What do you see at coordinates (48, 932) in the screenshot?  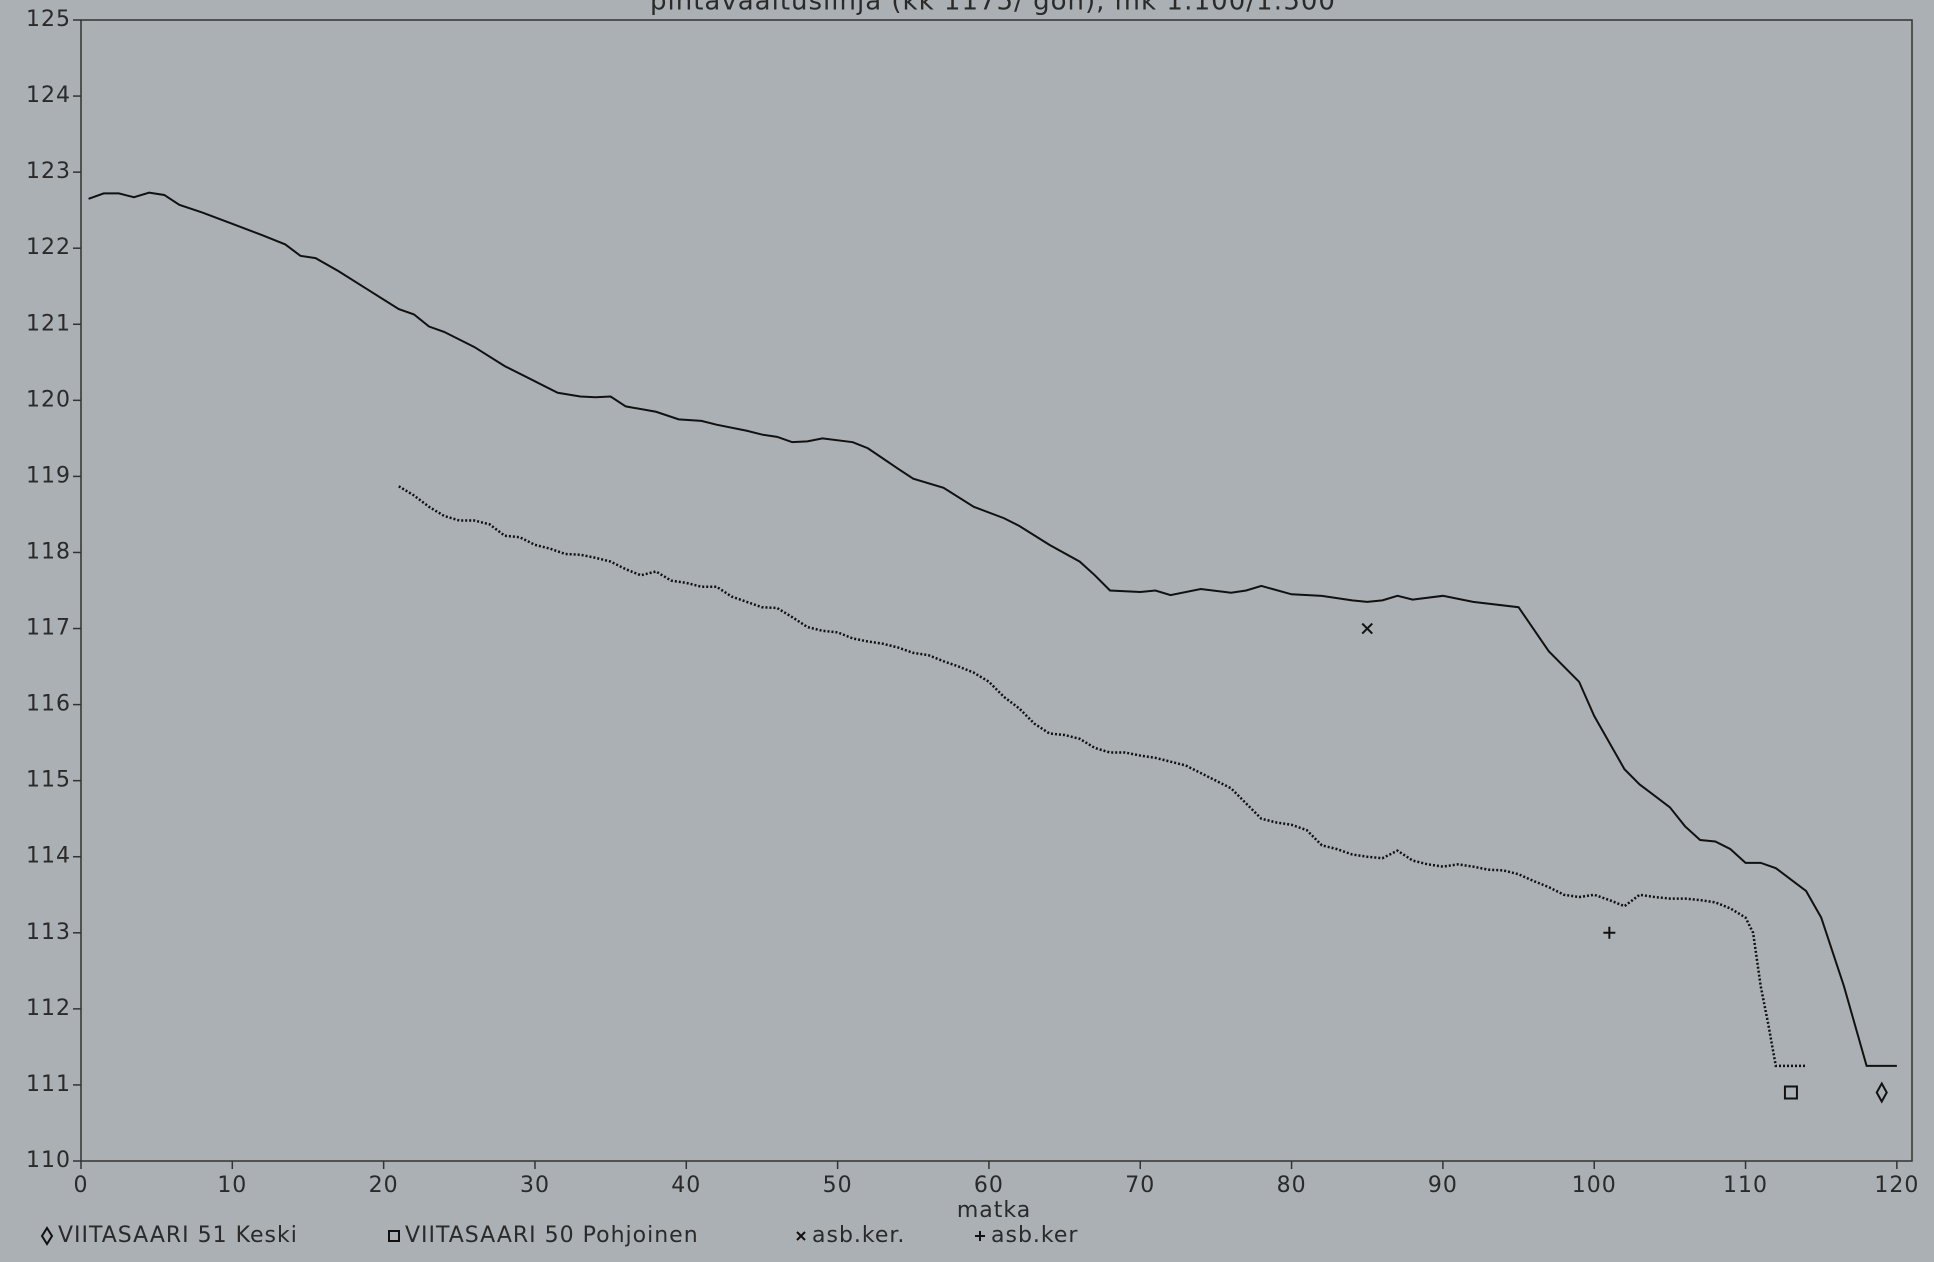 I see `y-tick-label: 113` at bounding box center [48, 932].